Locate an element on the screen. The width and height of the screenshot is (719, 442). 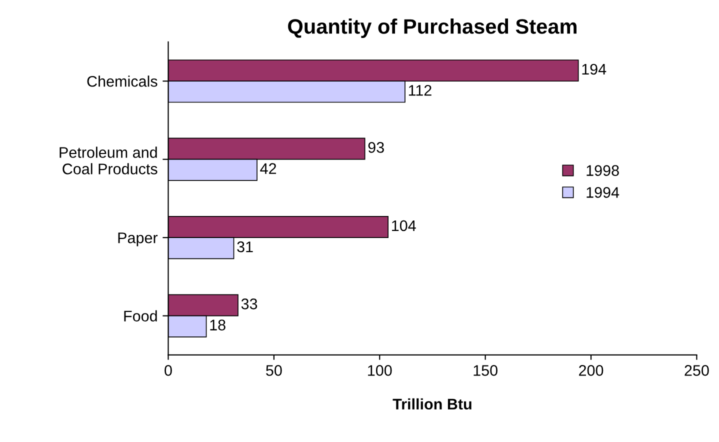
data-label: 18 is located at coordinates (218, 325).